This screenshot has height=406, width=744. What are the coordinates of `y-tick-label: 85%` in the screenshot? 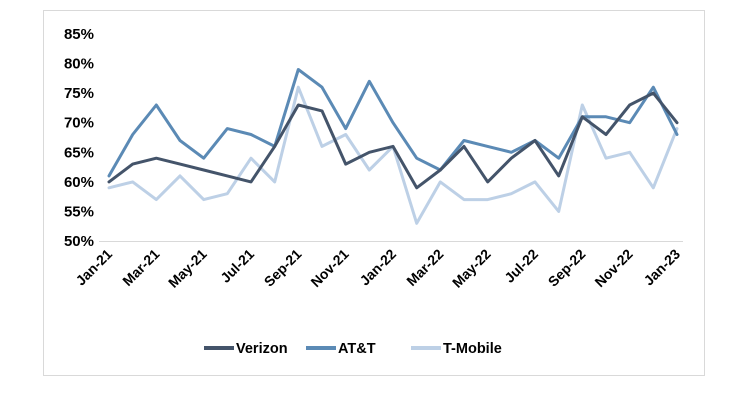 It's located at (79, 34).